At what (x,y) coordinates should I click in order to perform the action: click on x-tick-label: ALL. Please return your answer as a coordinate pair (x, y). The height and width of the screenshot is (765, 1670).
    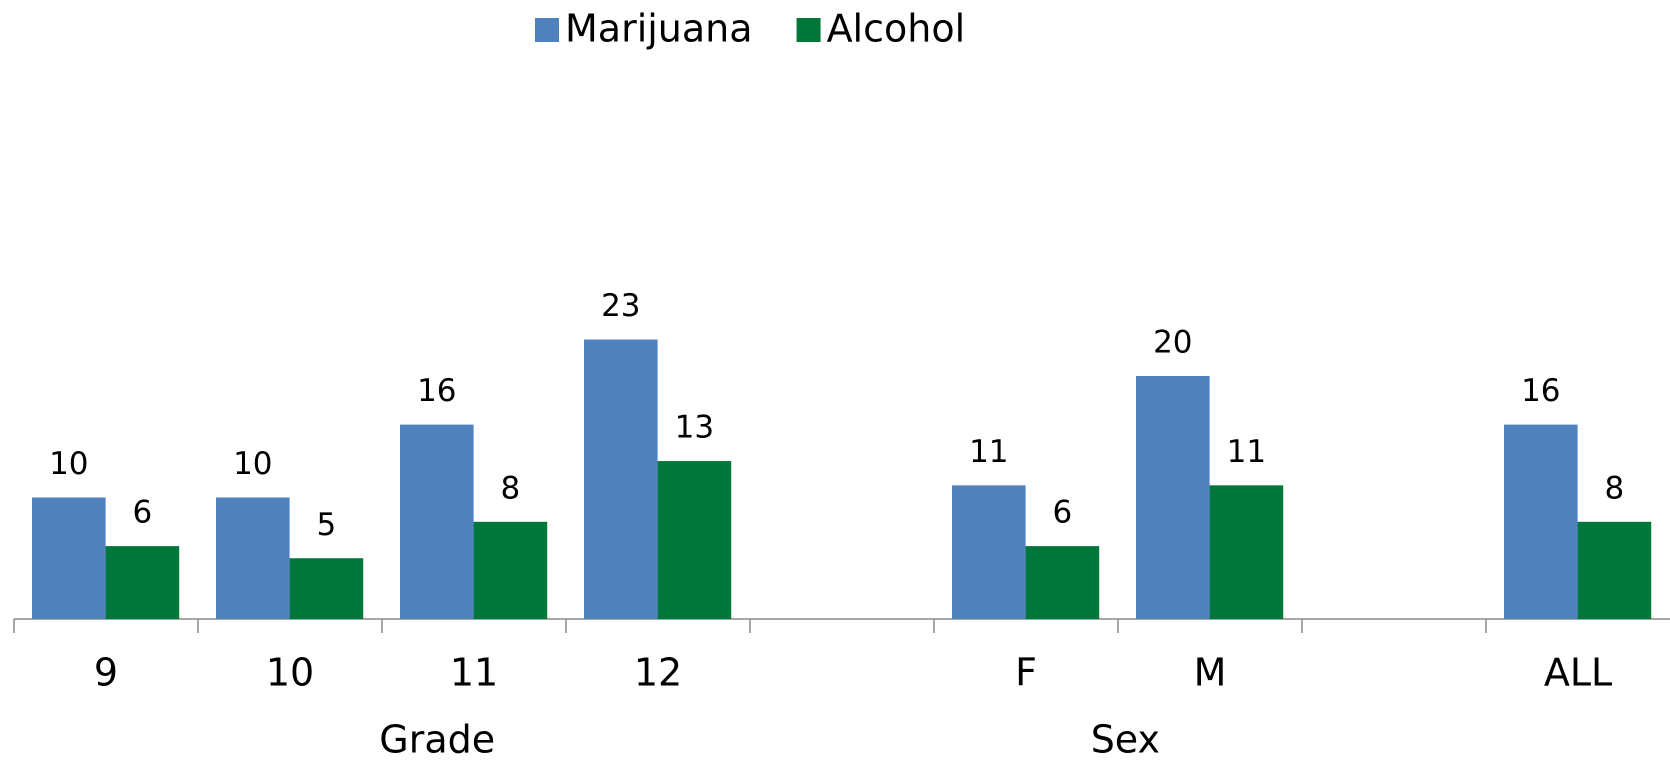
    Looking at the image, I should click on (1578, 673).